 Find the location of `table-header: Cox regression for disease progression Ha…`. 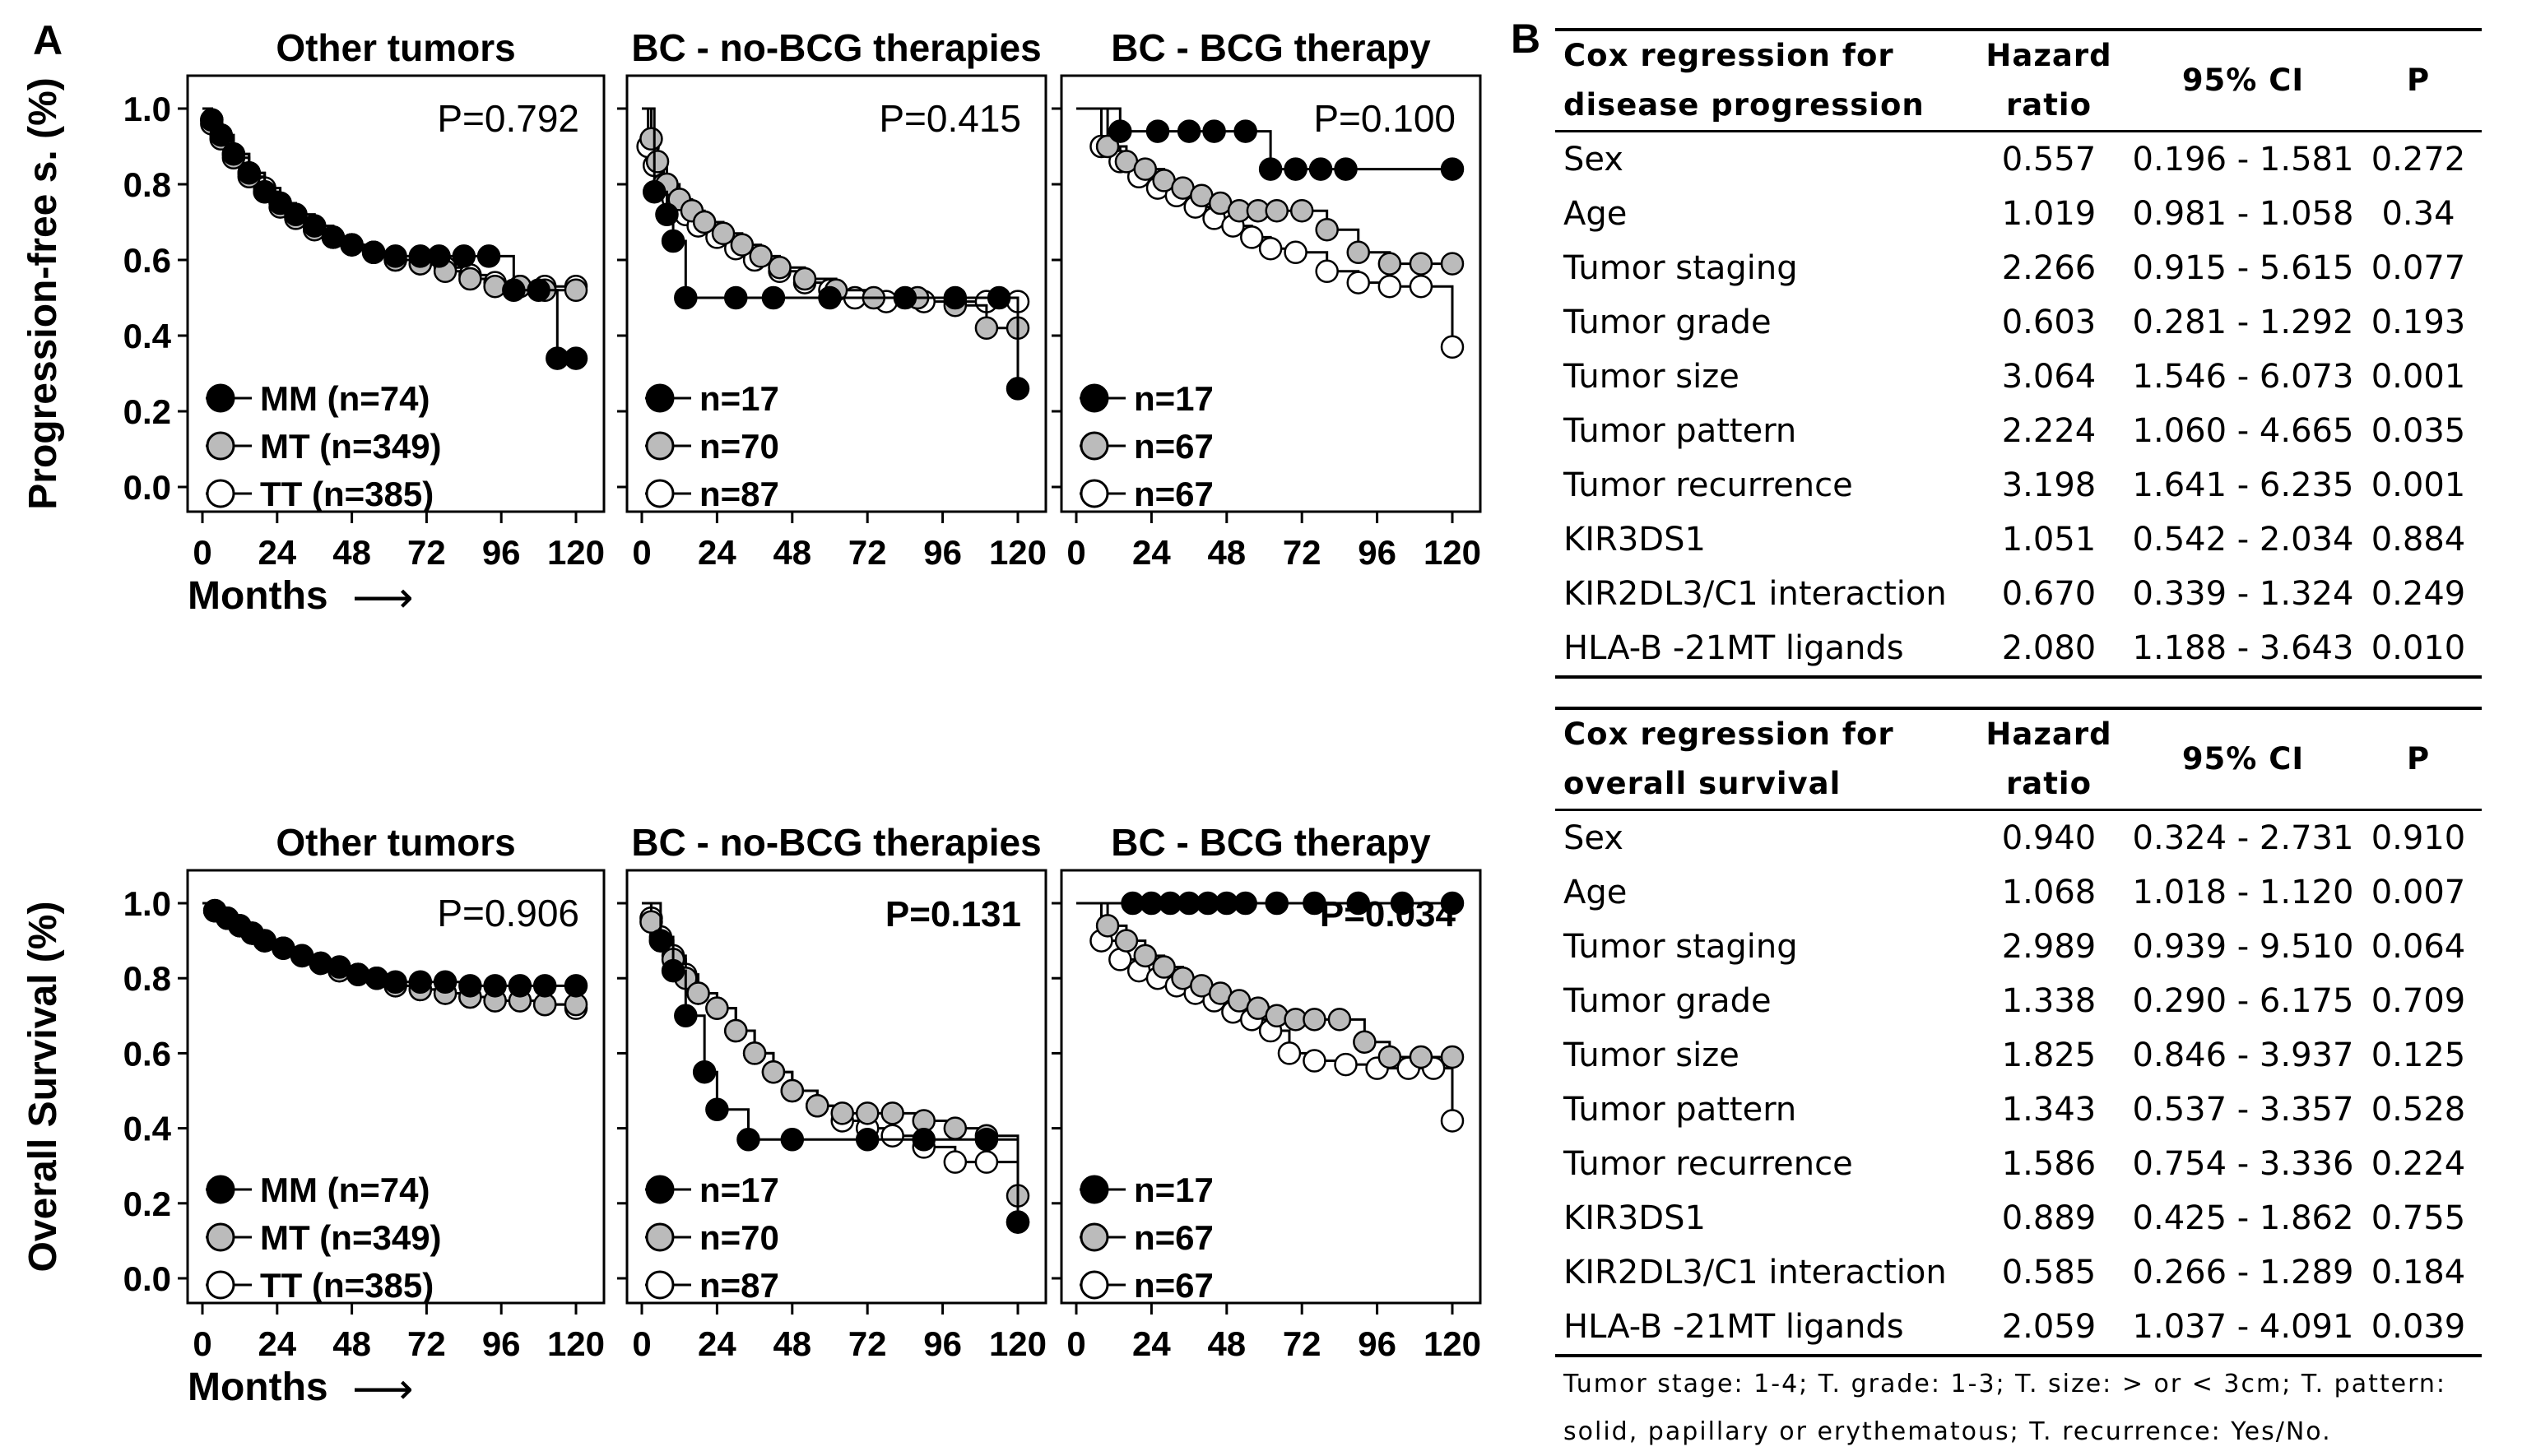

table-header: Cox regression for disease progression Ha… is located at coordinates (2018, 81).